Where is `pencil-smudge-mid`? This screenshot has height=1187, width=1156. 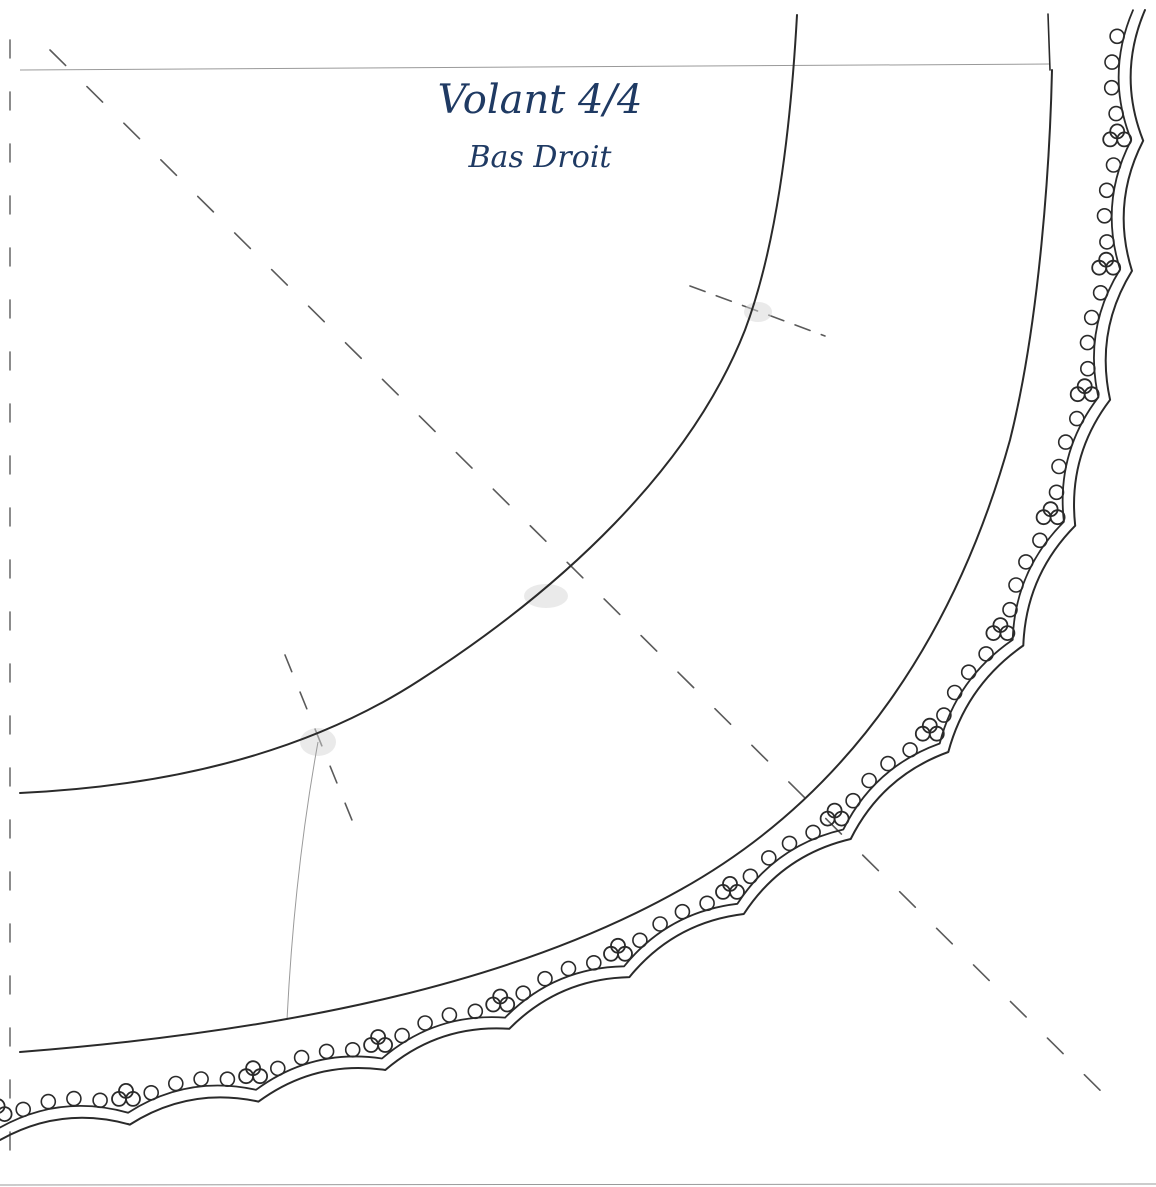 pencil-smudge-mid is located at coordinates (546, 596).